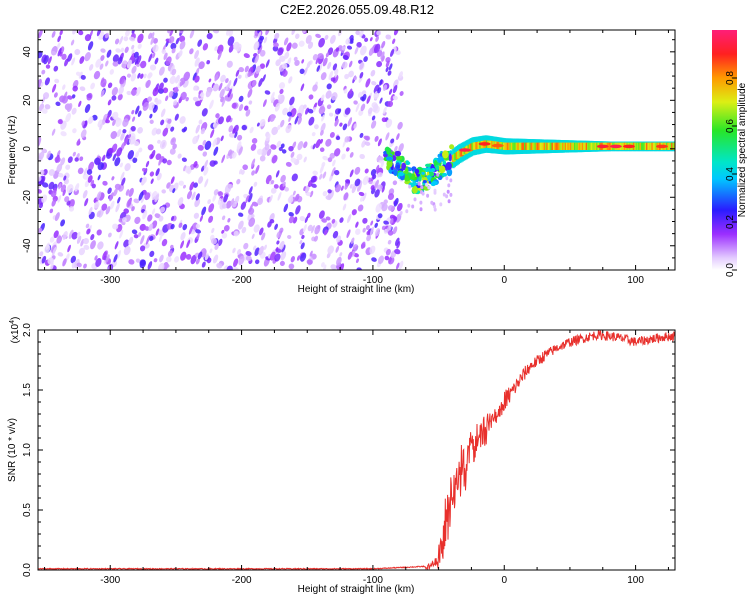  I want to click on x-tick-label: -100, so click(373, 580).